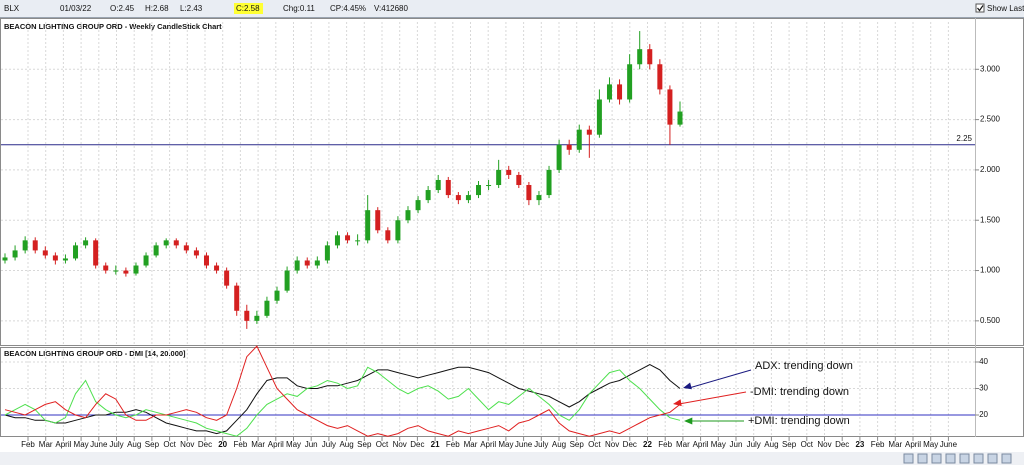  I want to click on x-tick-label: Aug, so click(346, 444).